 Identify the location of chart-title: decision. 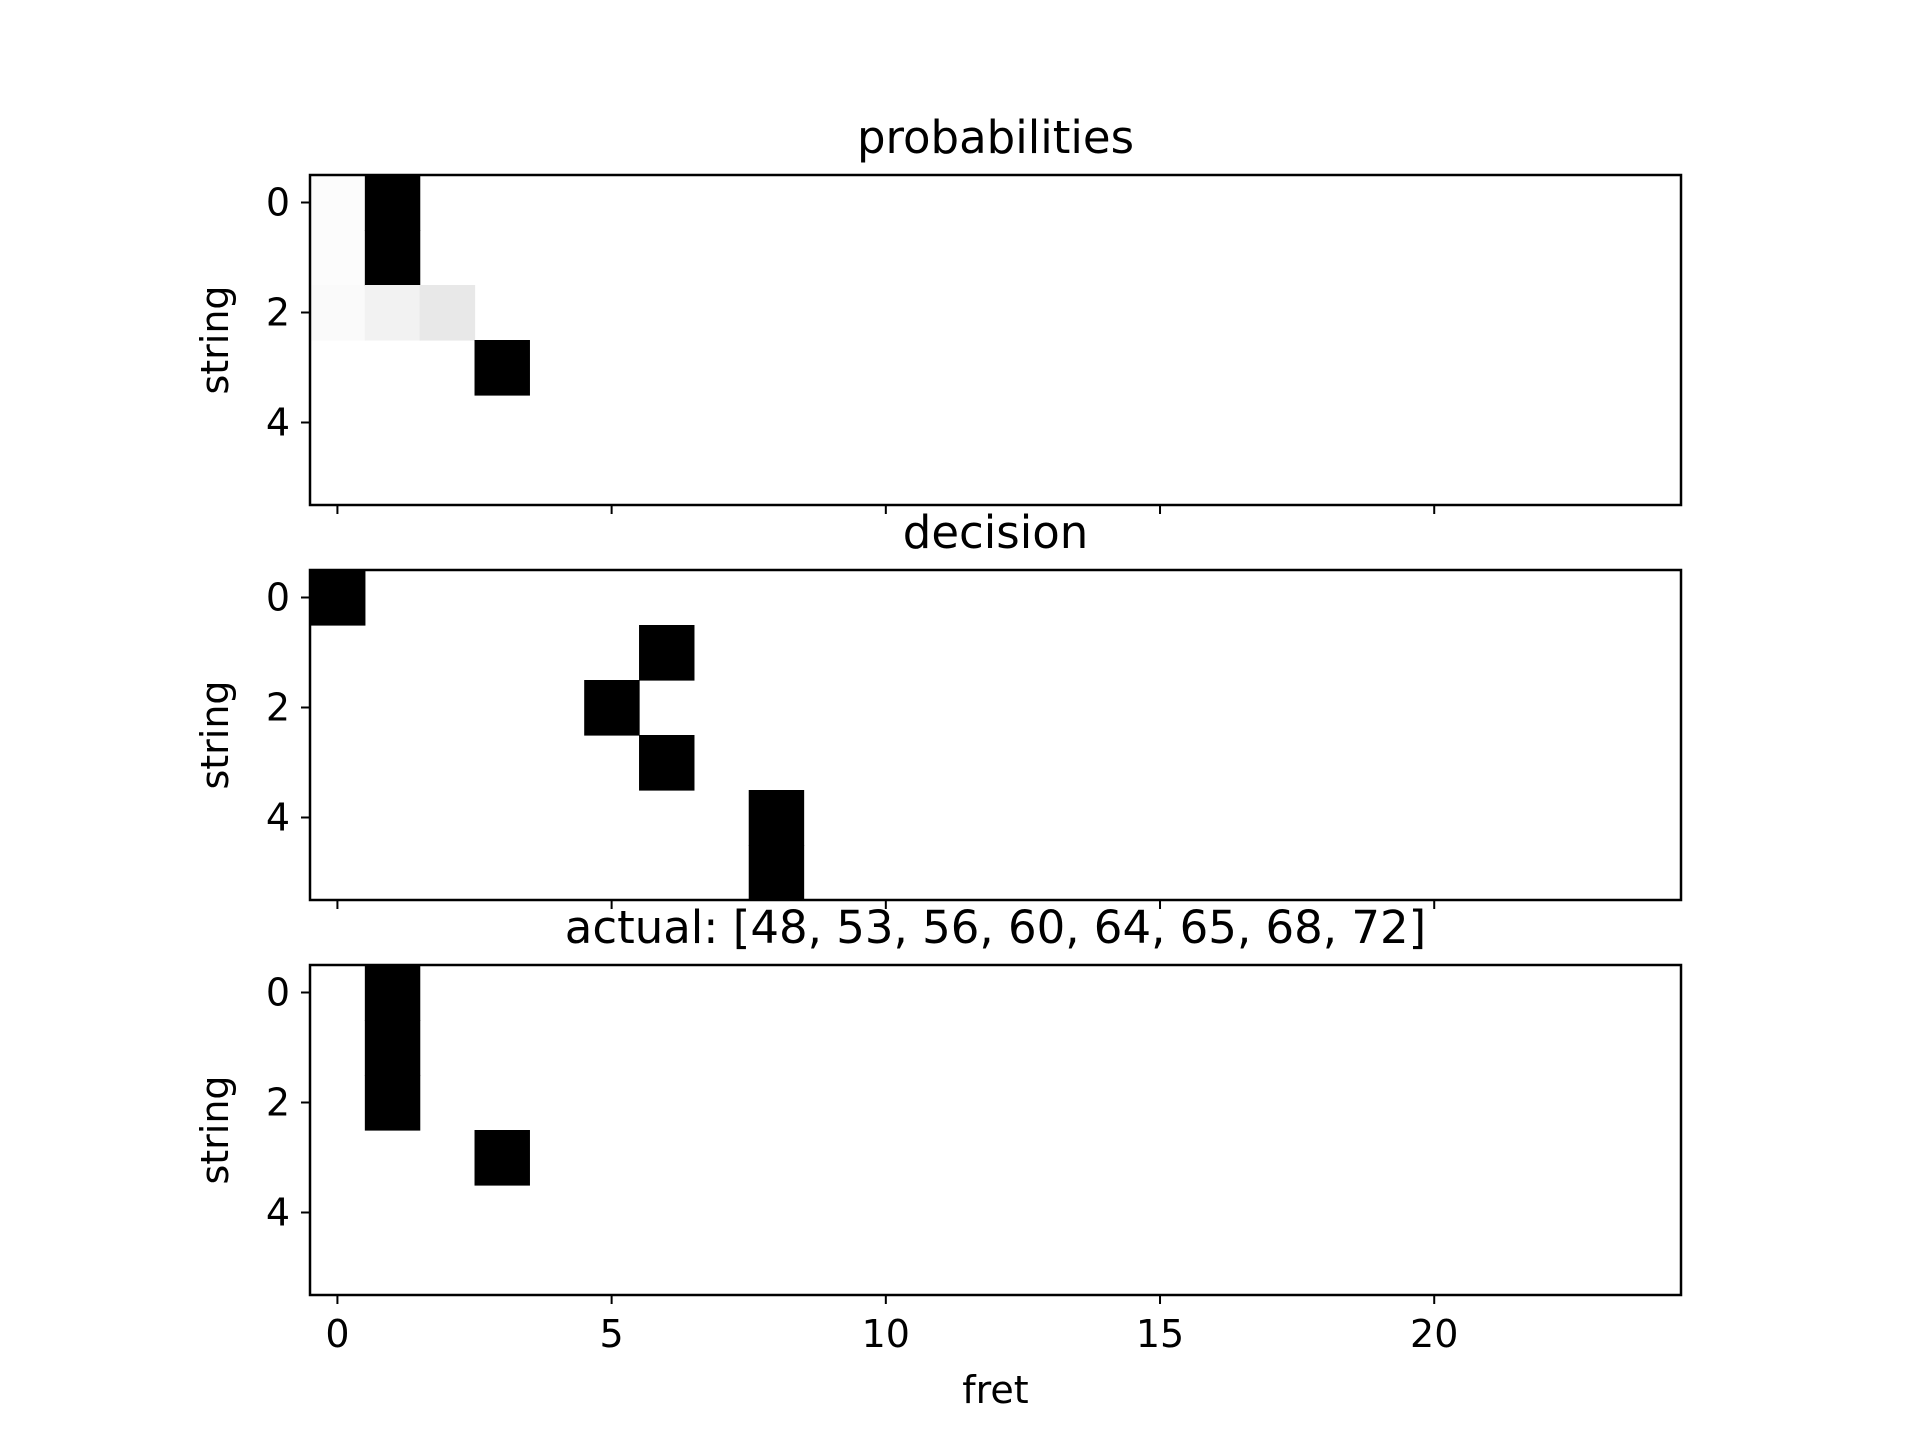
(996, 532).